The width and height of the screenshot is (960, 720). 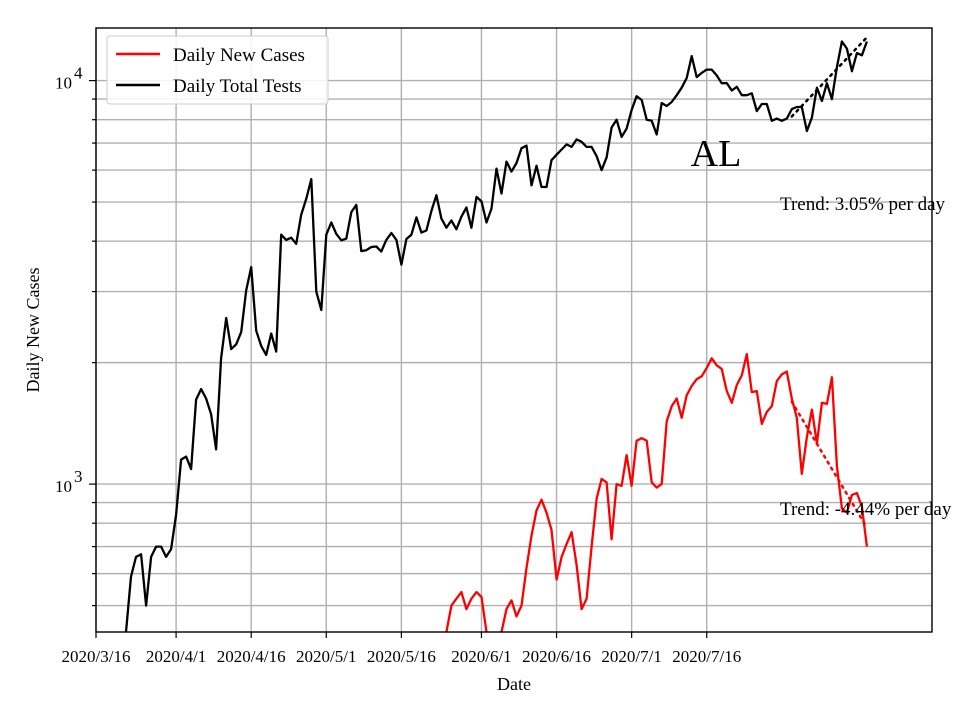 I want to click on x-tick-label: 2020/6/16, so click(x=556, y=656).